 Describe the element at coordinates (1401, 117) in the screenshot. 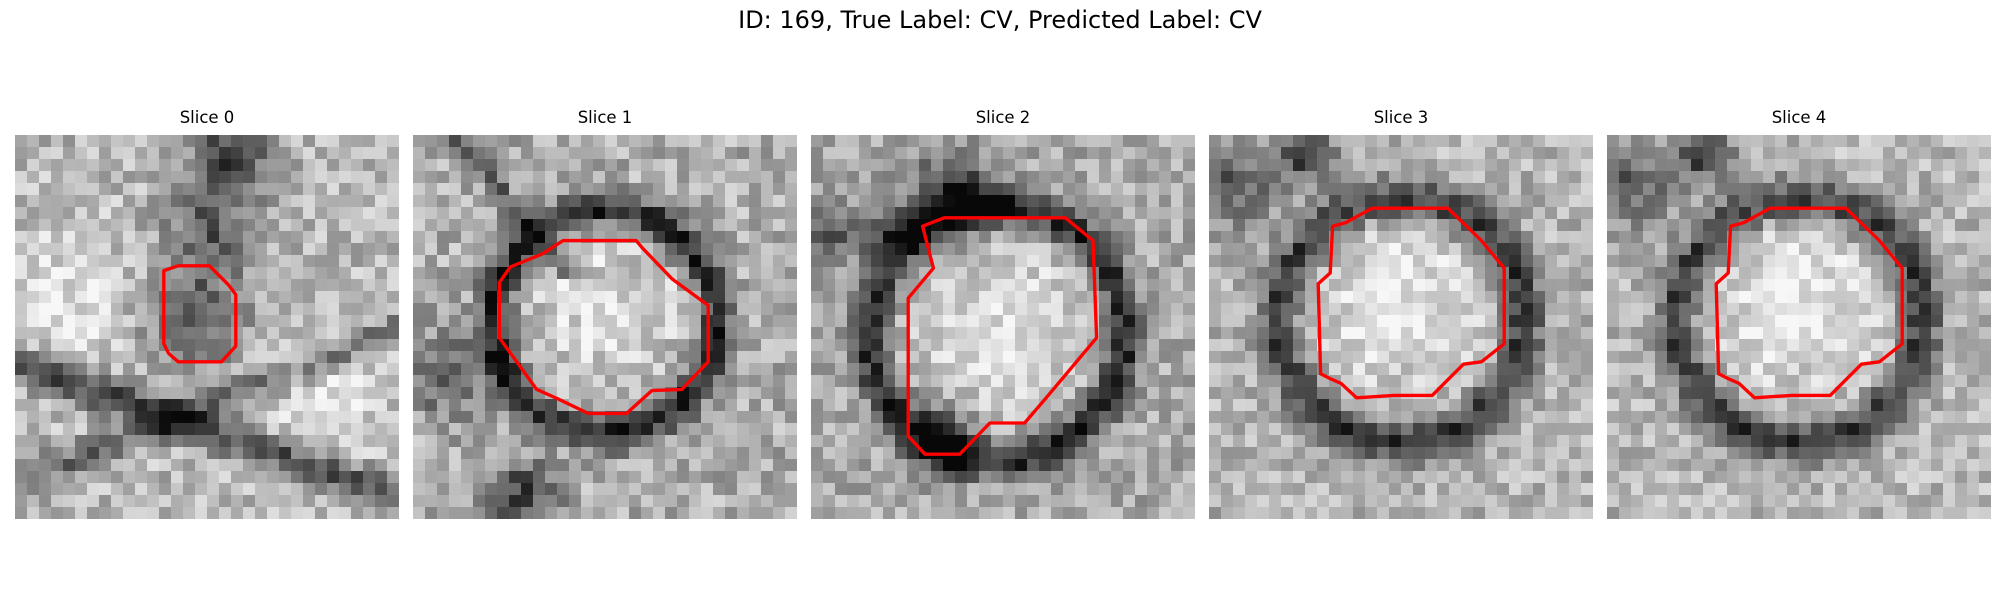

I see `slice-title: Slice 3` at that location.